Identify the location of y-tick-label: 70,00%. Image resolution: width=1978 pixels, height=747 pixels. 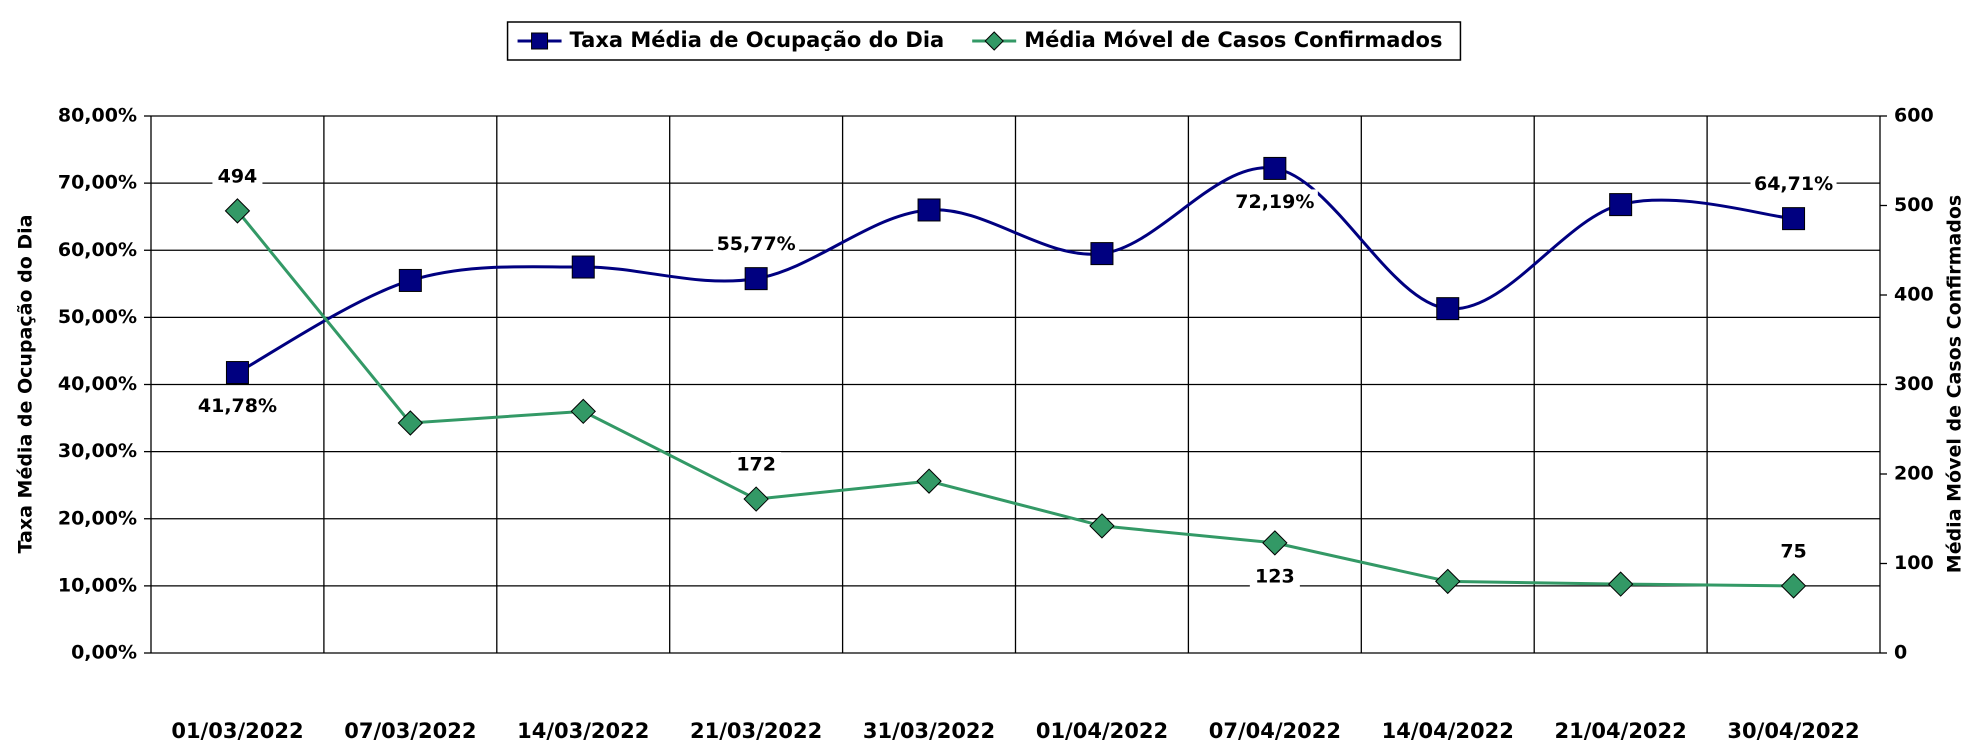
(97, 183).